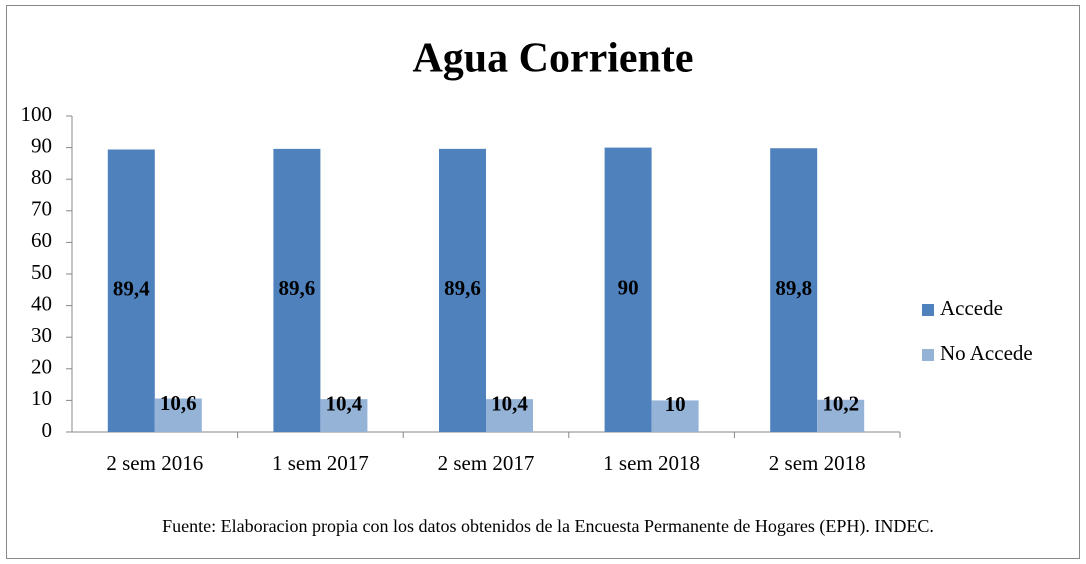  I want to click on x-tick-label: 2 sem 2016, so click(154, 463).